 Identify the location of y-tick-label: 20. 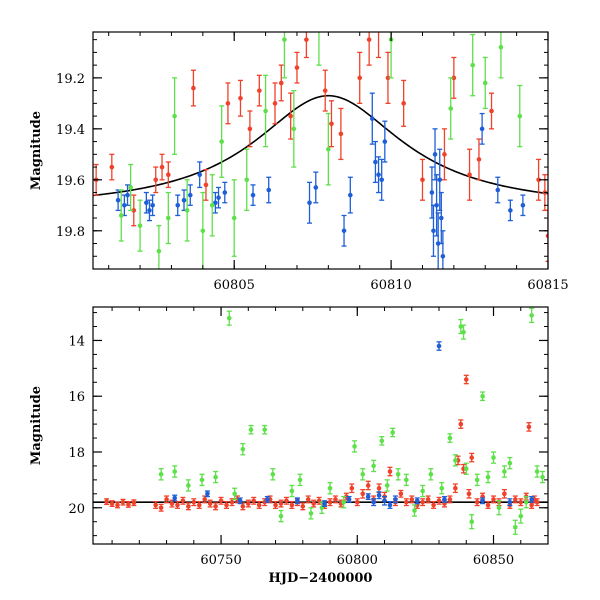
(76, 509).